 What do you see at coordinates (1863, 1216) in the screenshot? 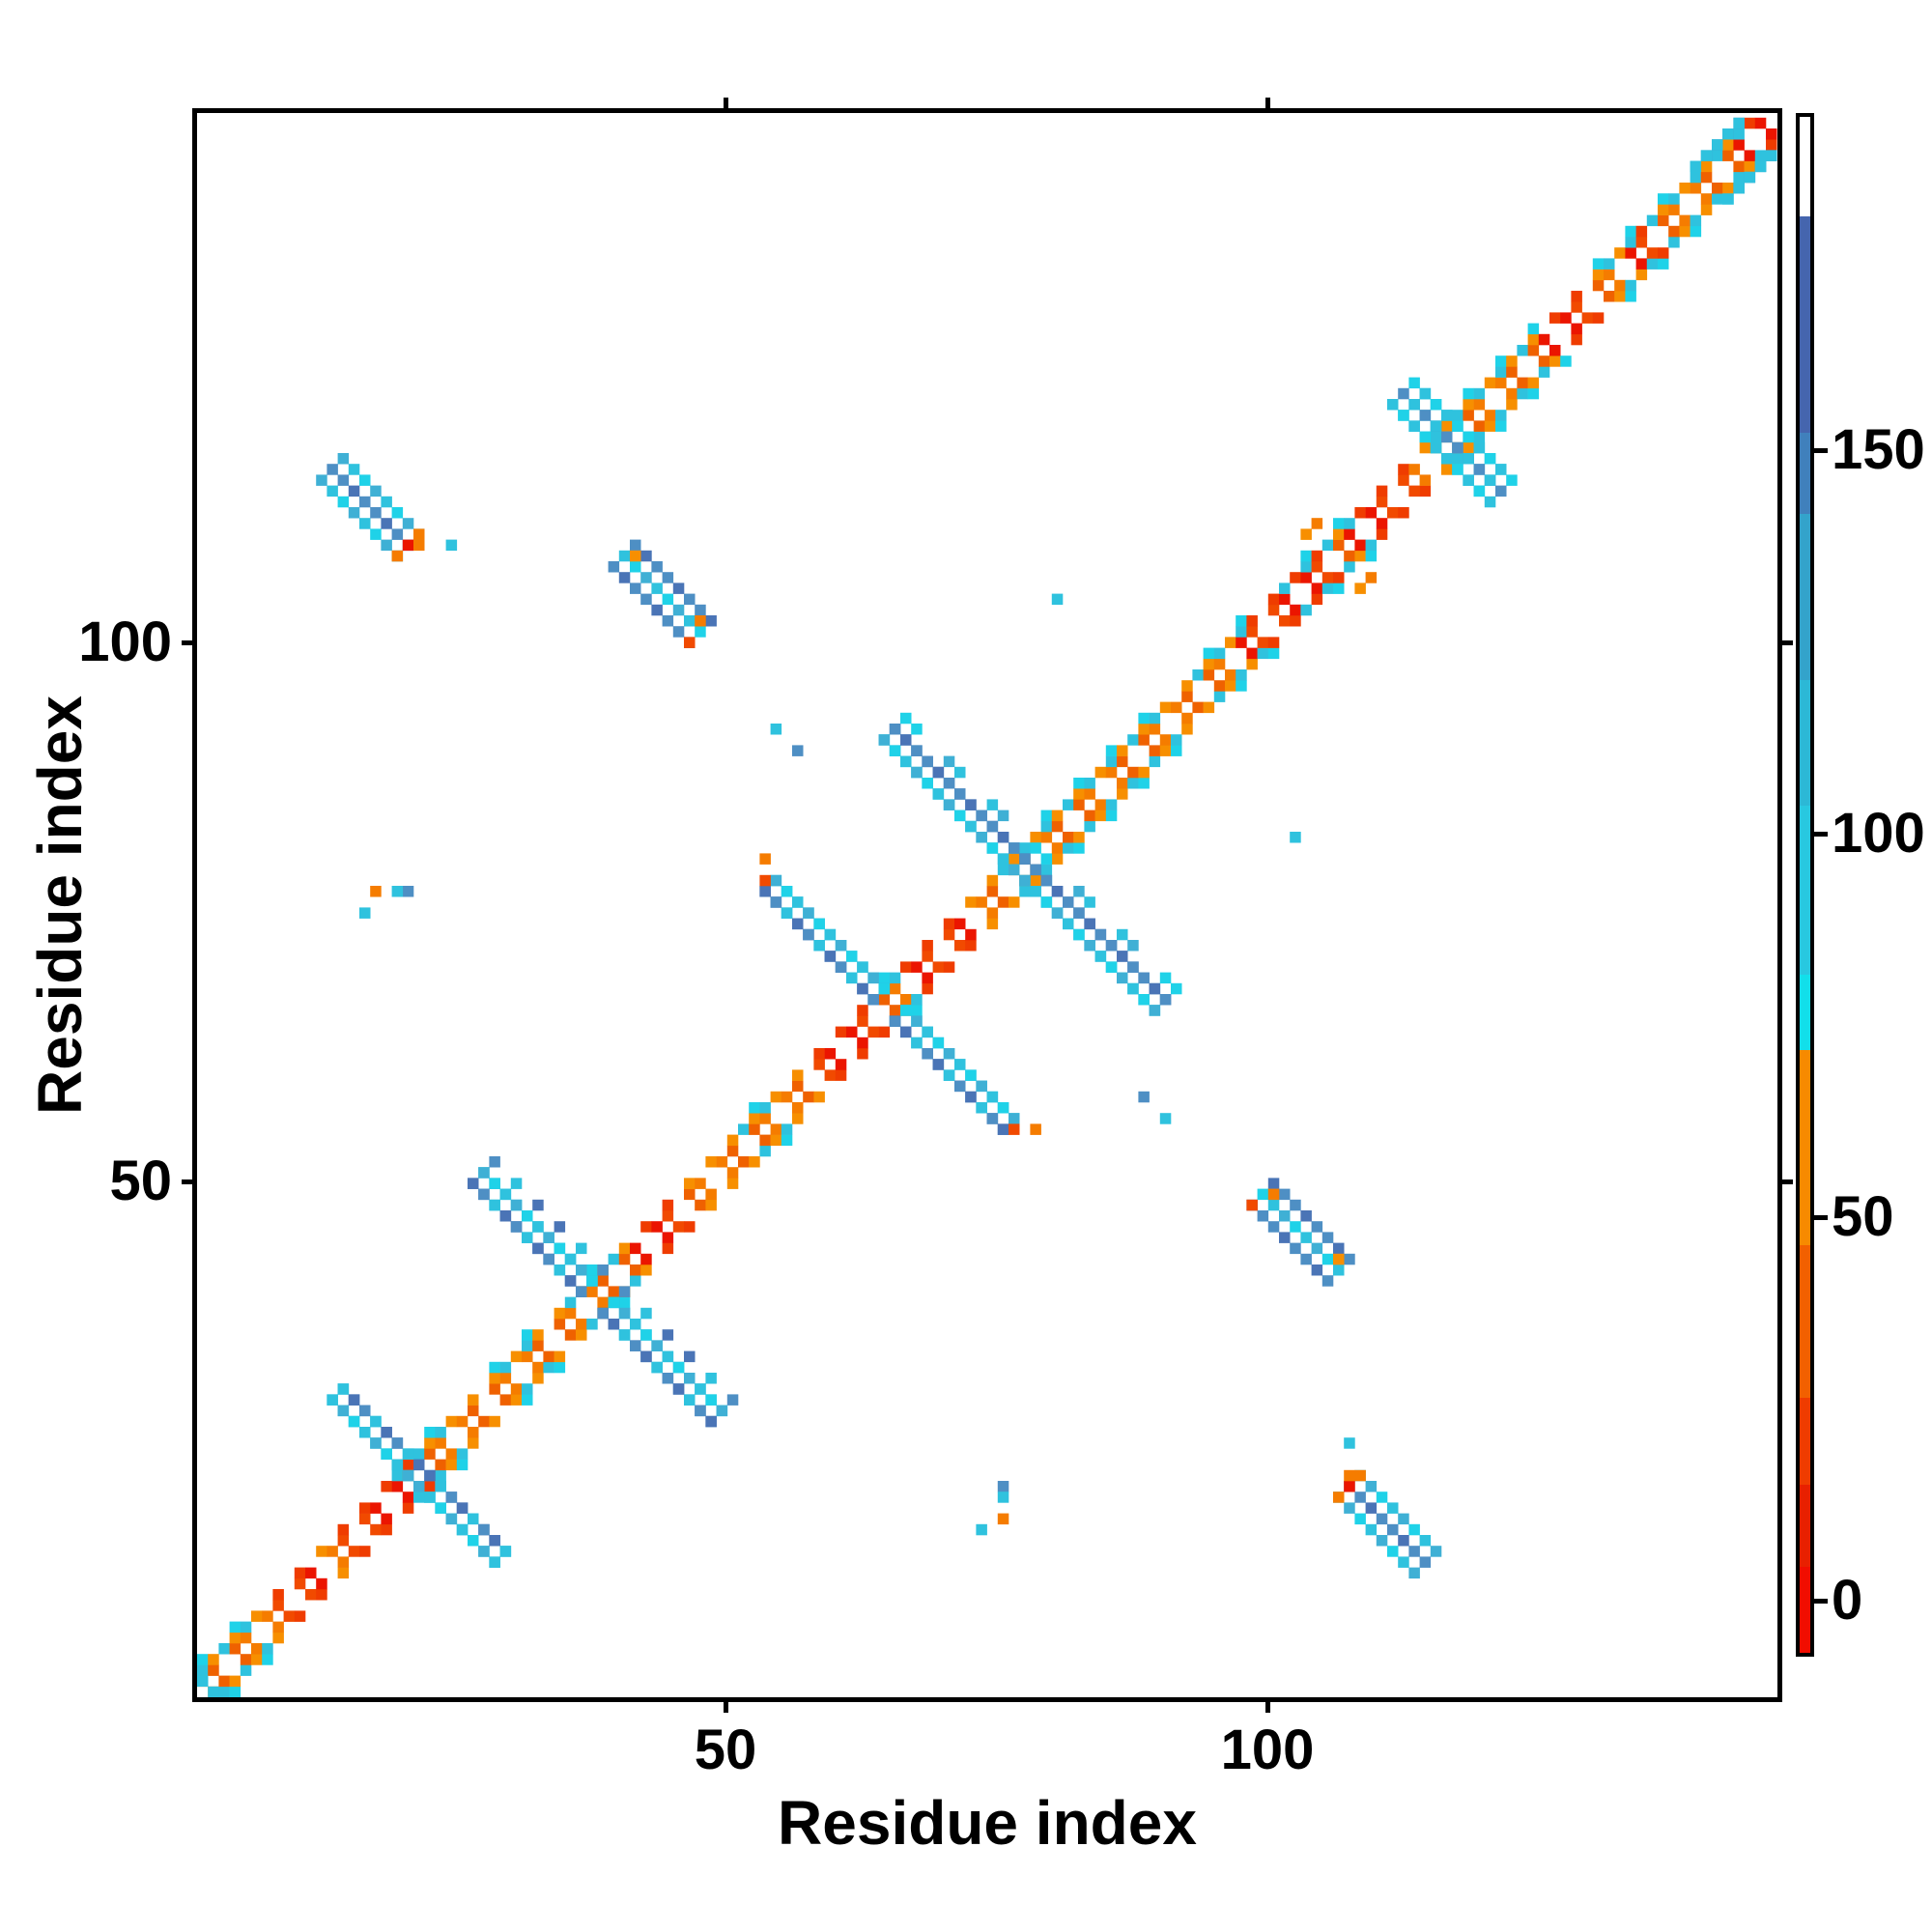
I see `colorbar-tick-label: 50` at bounding box center [1863, 1216].